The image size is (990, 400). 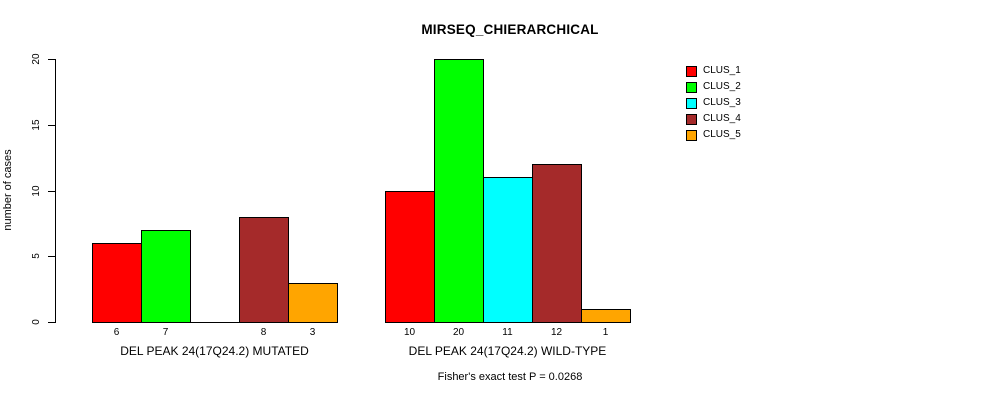 I want to click on bar-value-label: 1, so click(x=605, y=332).